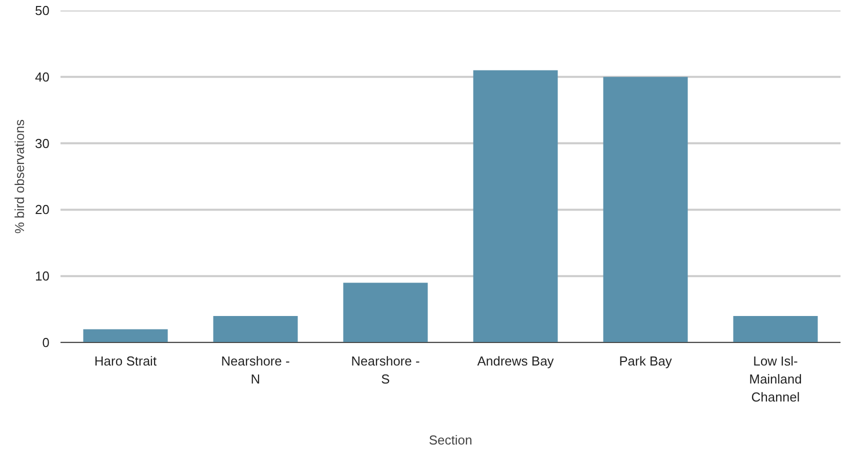  Describe the element at coordinates (42, 210) in the screenshot. I see `y-tick-label: 20` at that location.